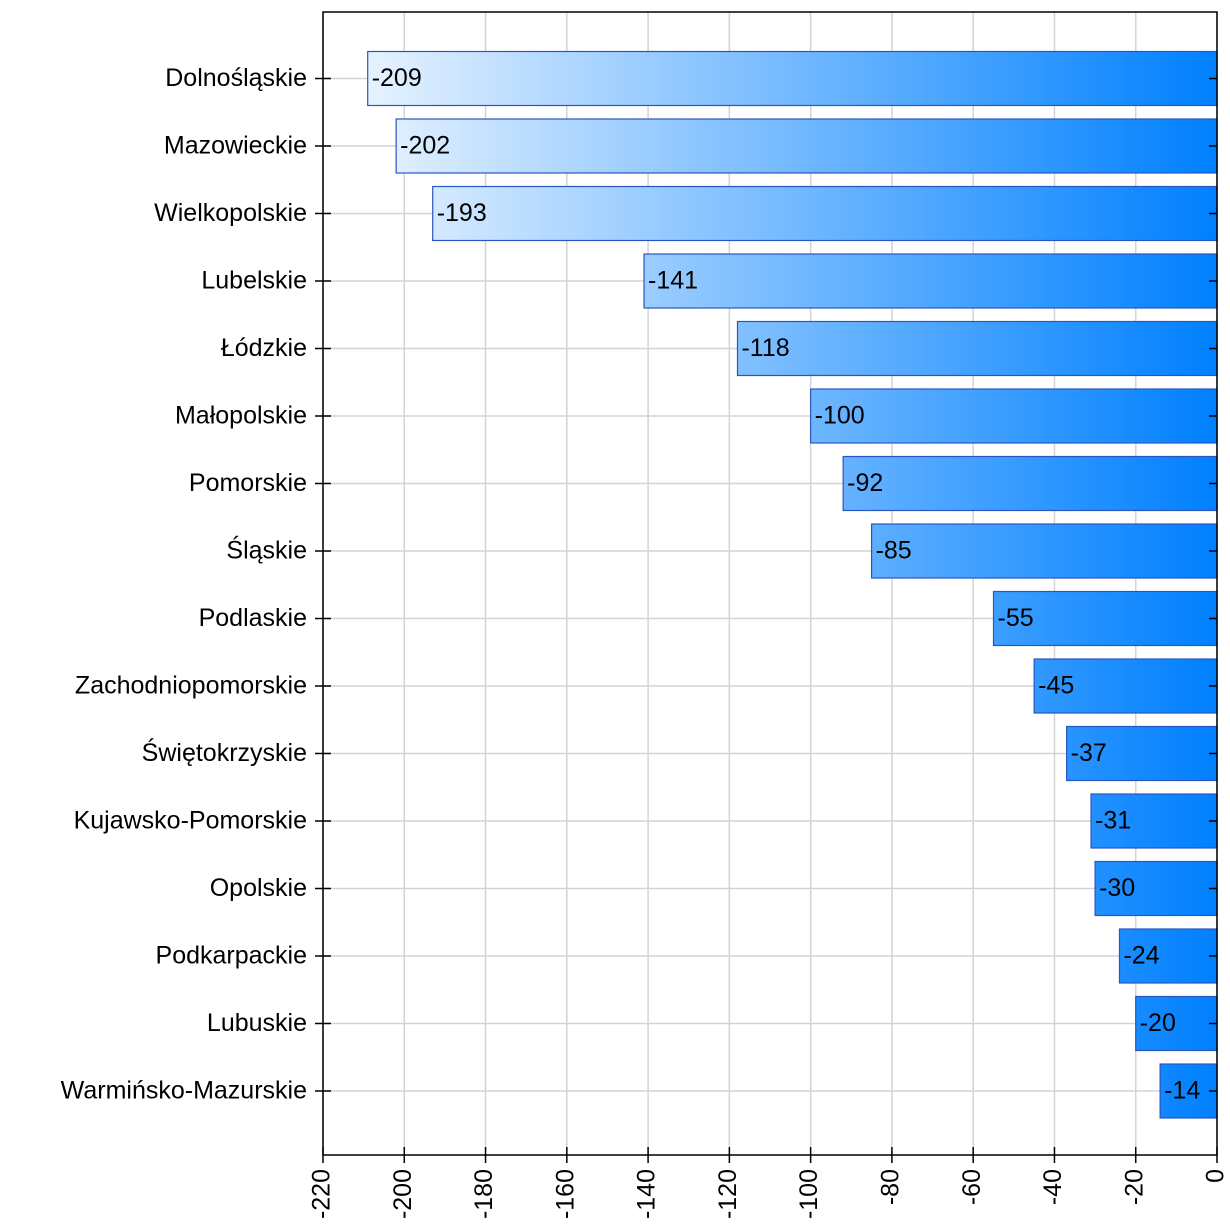 This screenshot has height=1229, width=1230. I want to click on value-label: -20, so click(1158, 1023).